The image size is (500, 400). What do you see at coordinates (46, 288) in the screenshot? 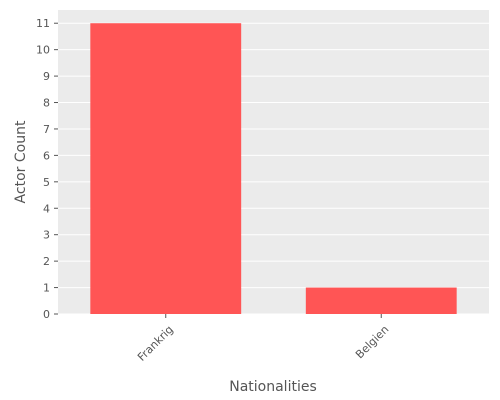
I see `y-tick-label: 1` at bounding box center [46, 288].